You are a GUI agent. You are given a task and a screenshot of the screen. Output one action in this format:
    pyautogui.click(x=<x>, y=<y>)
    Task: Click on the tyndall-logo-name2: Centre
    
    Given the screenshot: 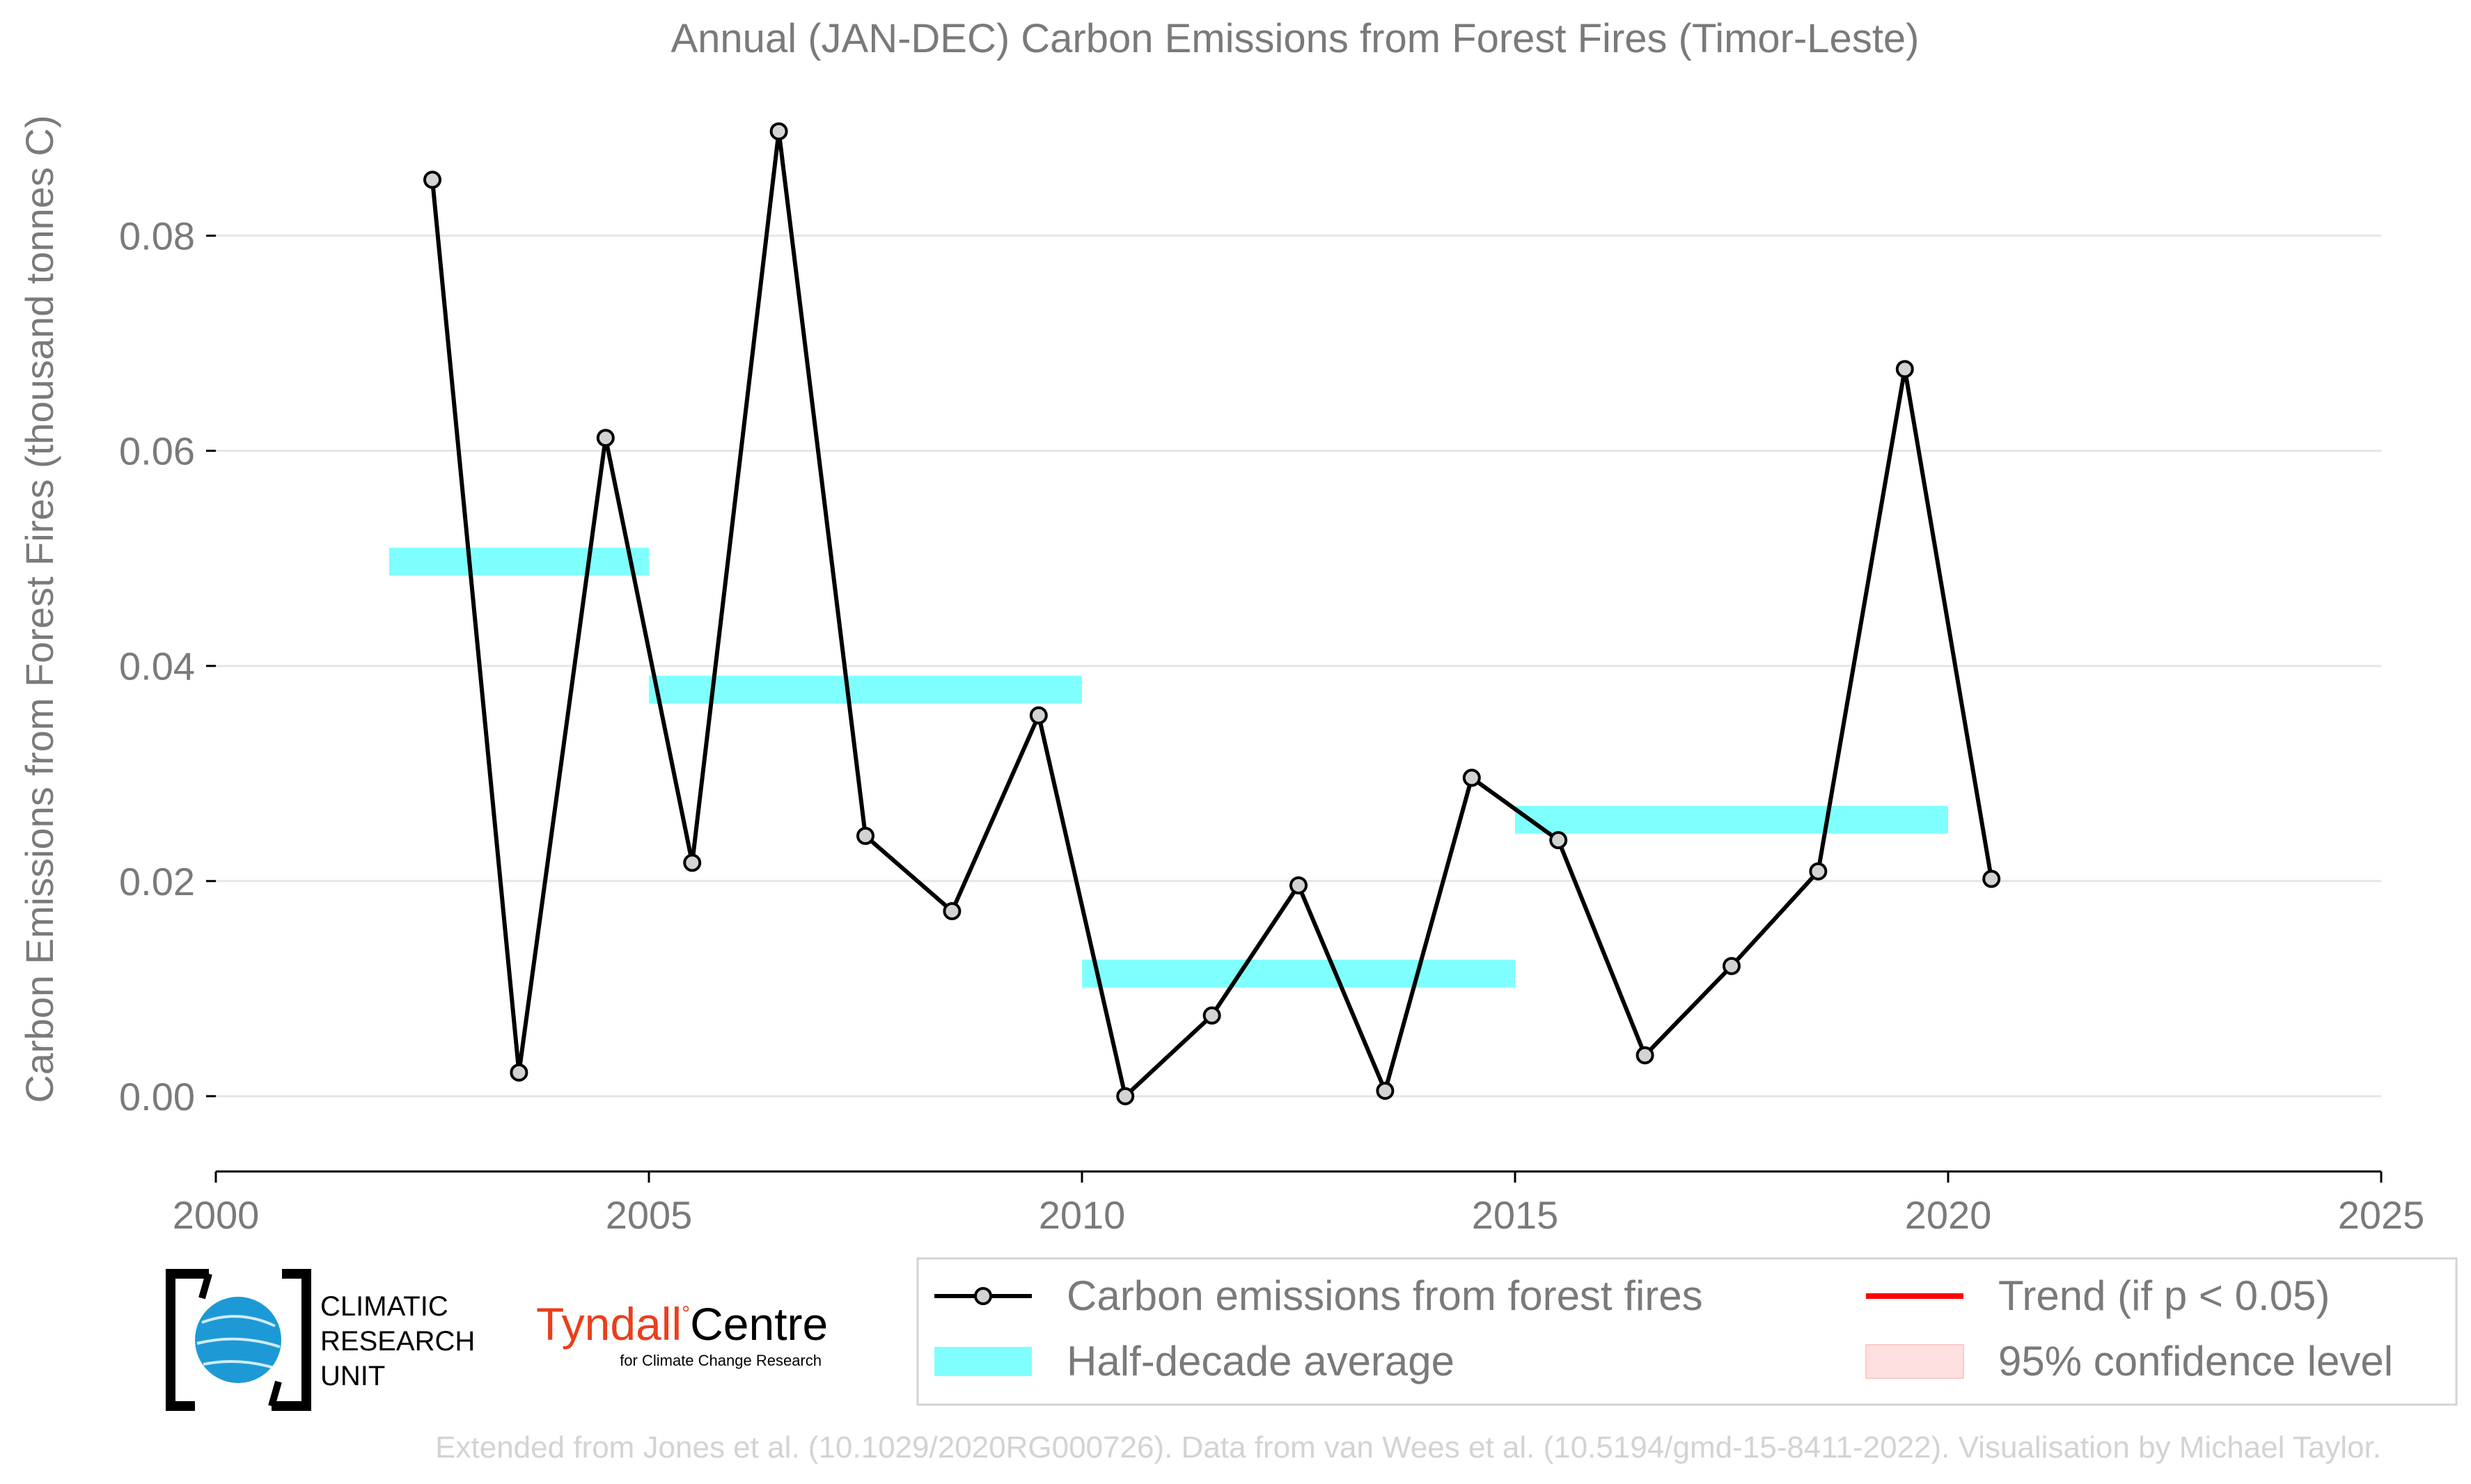 What is the action you would take?
    pyautogui.click(x=759, y=1324)
    